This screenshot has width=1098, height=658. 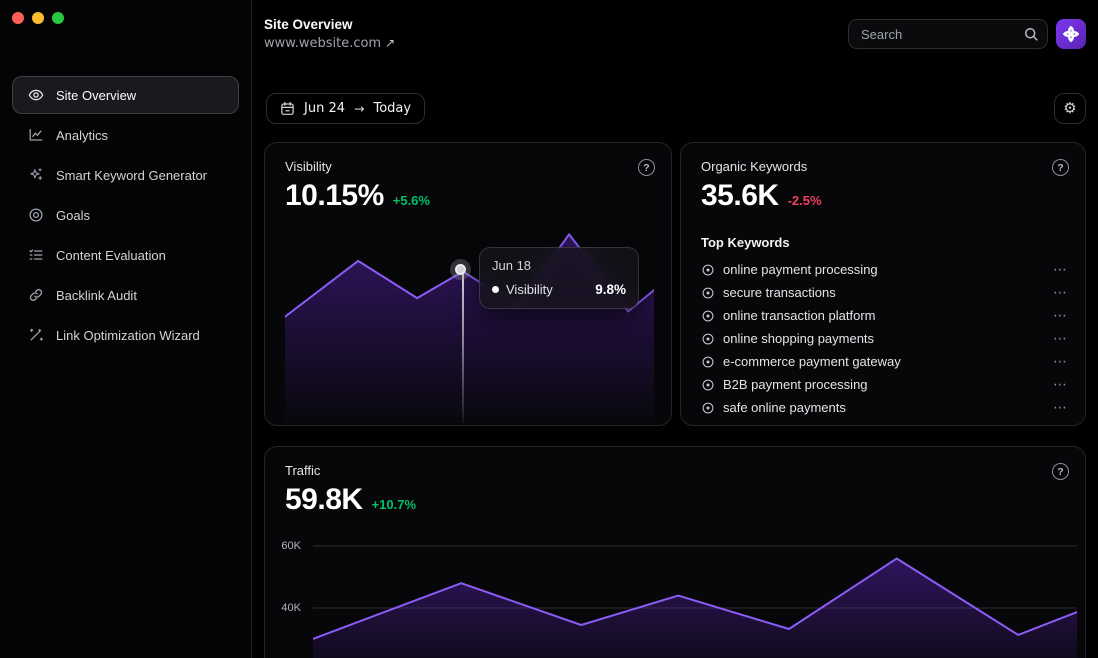 I want to click on target-icon, so click(x=36, y=215).